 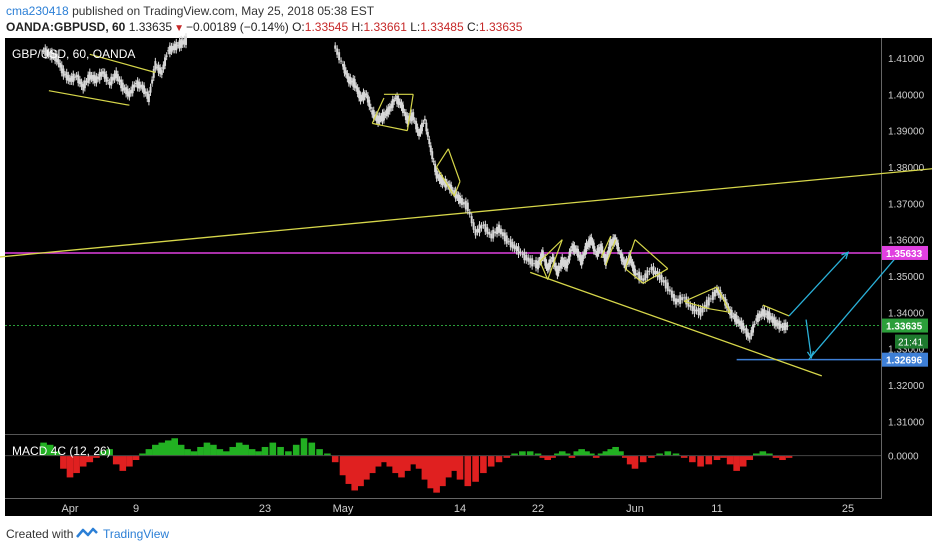 What do you see at coordinates (635, 509) in the screenshot?
I see `time-tick-label: Jun` at bounding box center [635, 509].